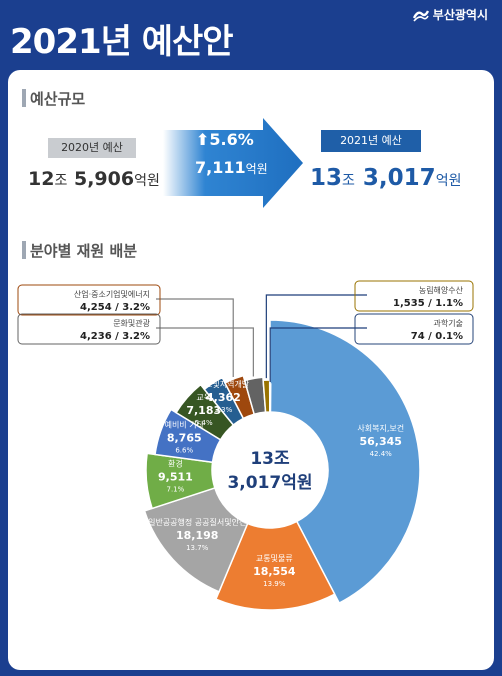 The height and width of the screenshot is (676, 502). Describe the element at coordinates (204, 423) in the screenshot. I see `slice-pct-label: 5.4%` at that location.